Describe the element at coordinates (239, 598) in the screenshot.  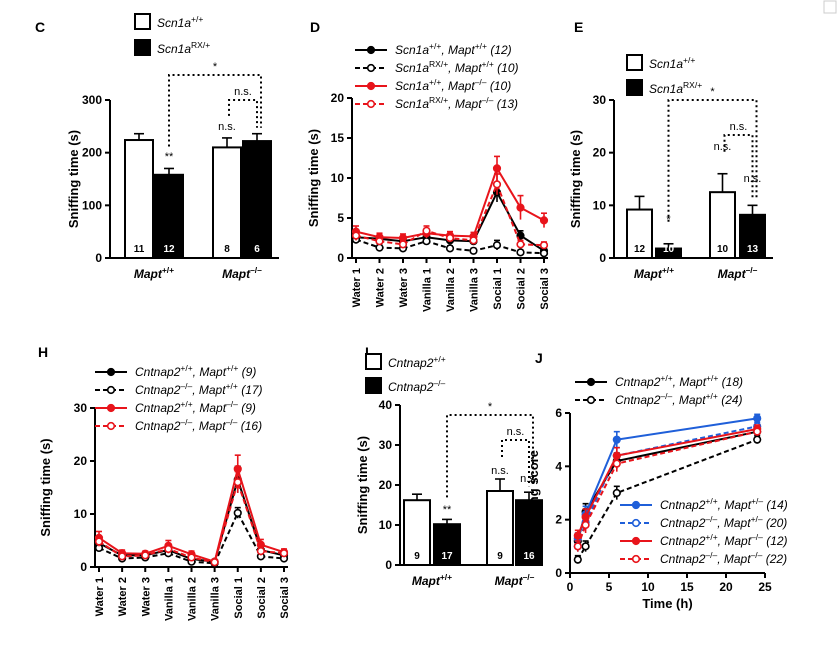
I see `panel-h-x-tick-label: Social 1` at that location.